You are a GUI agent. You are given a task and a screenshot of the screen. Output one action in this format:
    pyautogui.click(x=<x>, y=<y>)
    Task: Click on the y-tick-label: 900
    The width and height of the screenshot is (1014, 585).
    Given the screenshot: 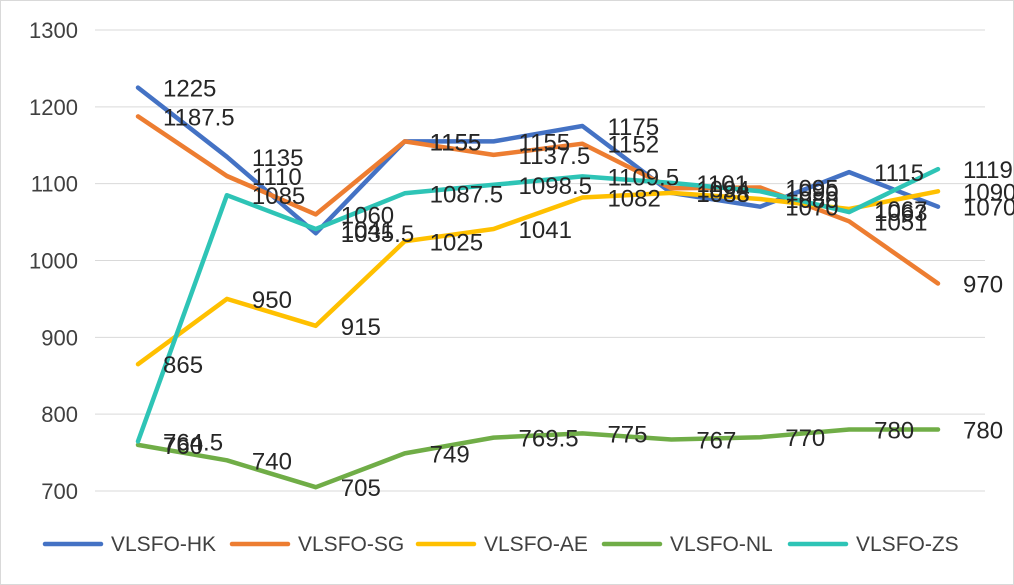 What is the action you would take?
    pyautogui.click(x=59, y=337)
    